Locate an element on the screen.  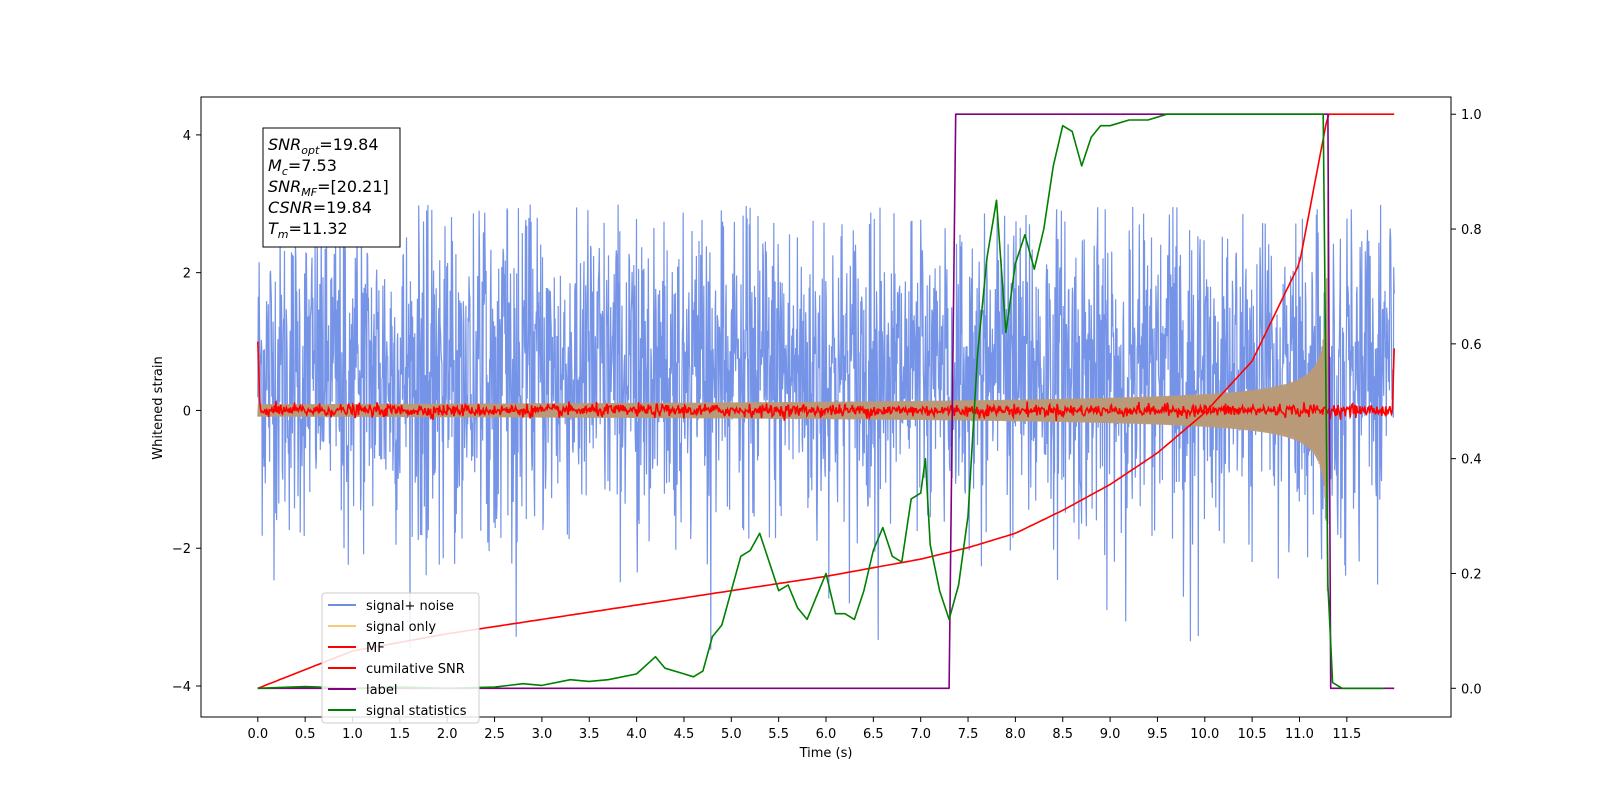
x-tick-label: 2.0 is located at coordinates (447, 734).